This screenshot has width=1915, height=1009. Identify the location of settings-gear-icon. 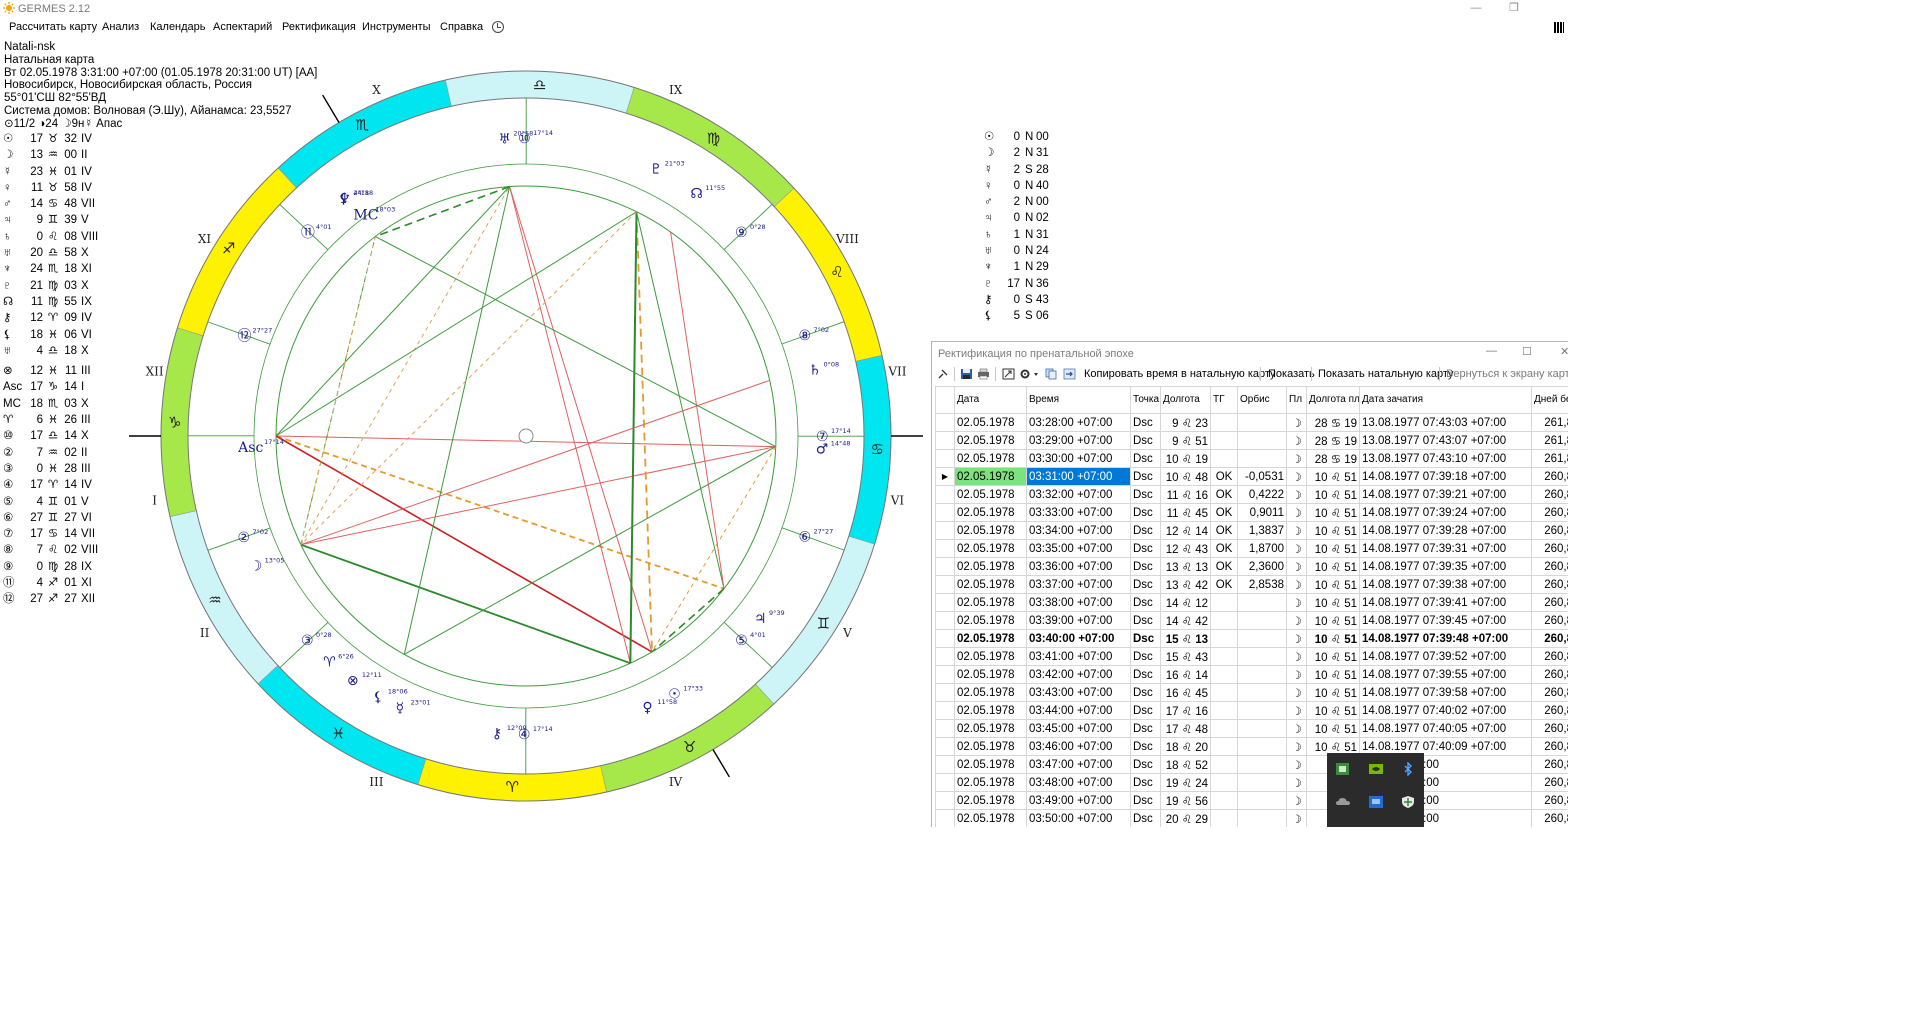
(1030, 374).